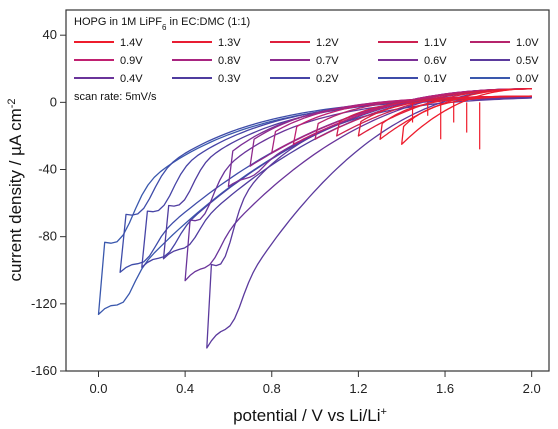  What do you see at coordinates (162, 24) in the screenshot?
I see `chart-title: HOPG in 1M LiPF6 in EC:DMC (1:1)` at bounding box center [162, 24].